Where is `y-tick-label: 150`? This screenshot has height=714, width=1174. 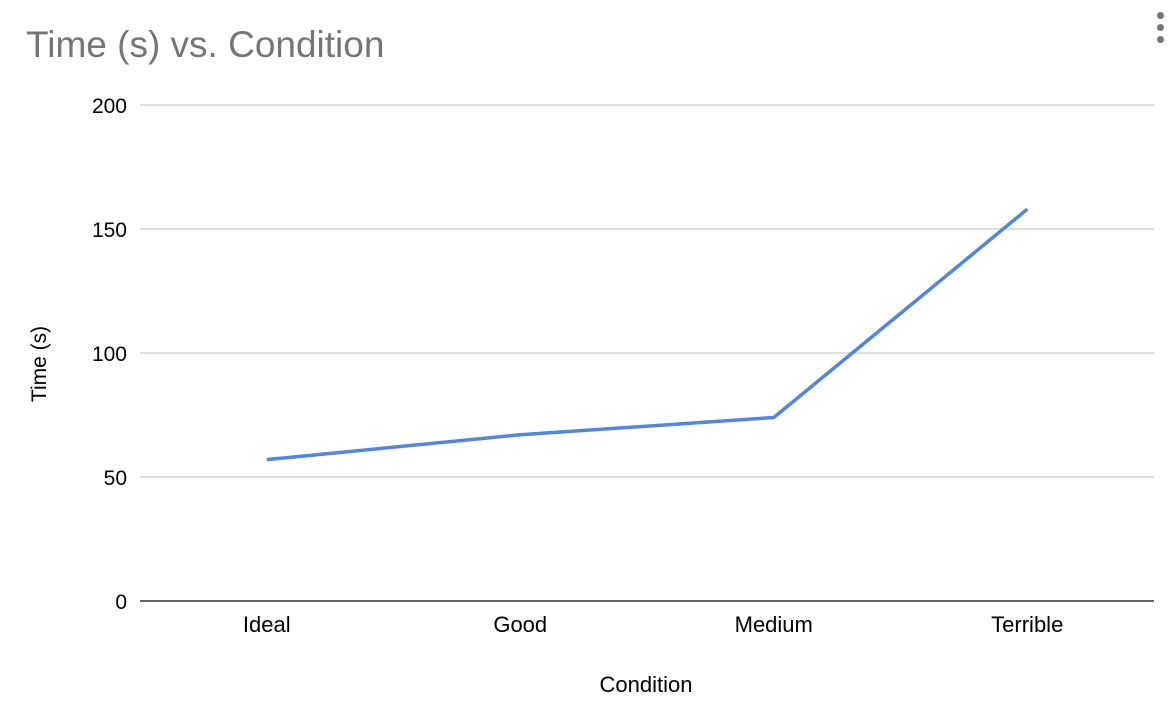 y-tick-label: 150 is located at coordinates (109, 230).